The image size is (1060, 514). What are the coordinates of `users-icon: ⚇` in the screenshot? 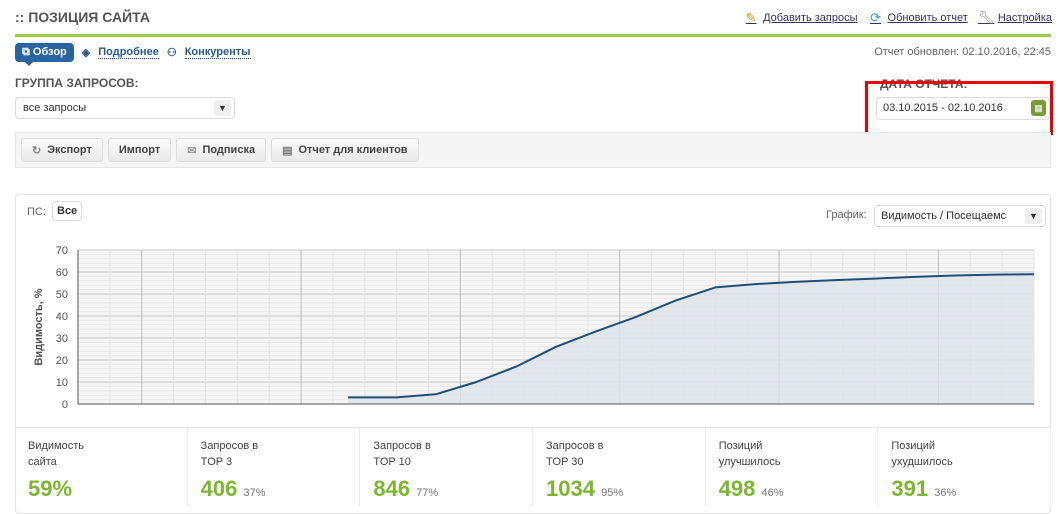 It's located at (171, 53).